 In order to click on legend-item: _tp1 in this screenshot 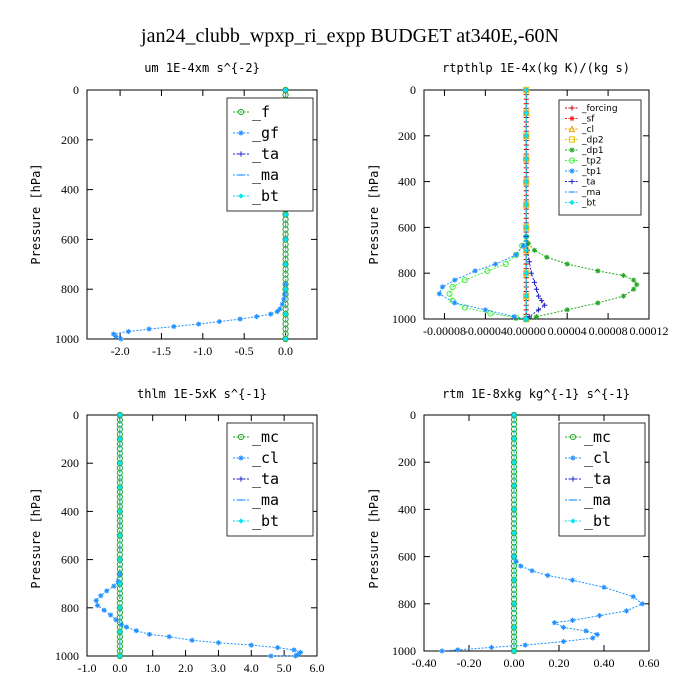, I will do `click(583, 172)`.